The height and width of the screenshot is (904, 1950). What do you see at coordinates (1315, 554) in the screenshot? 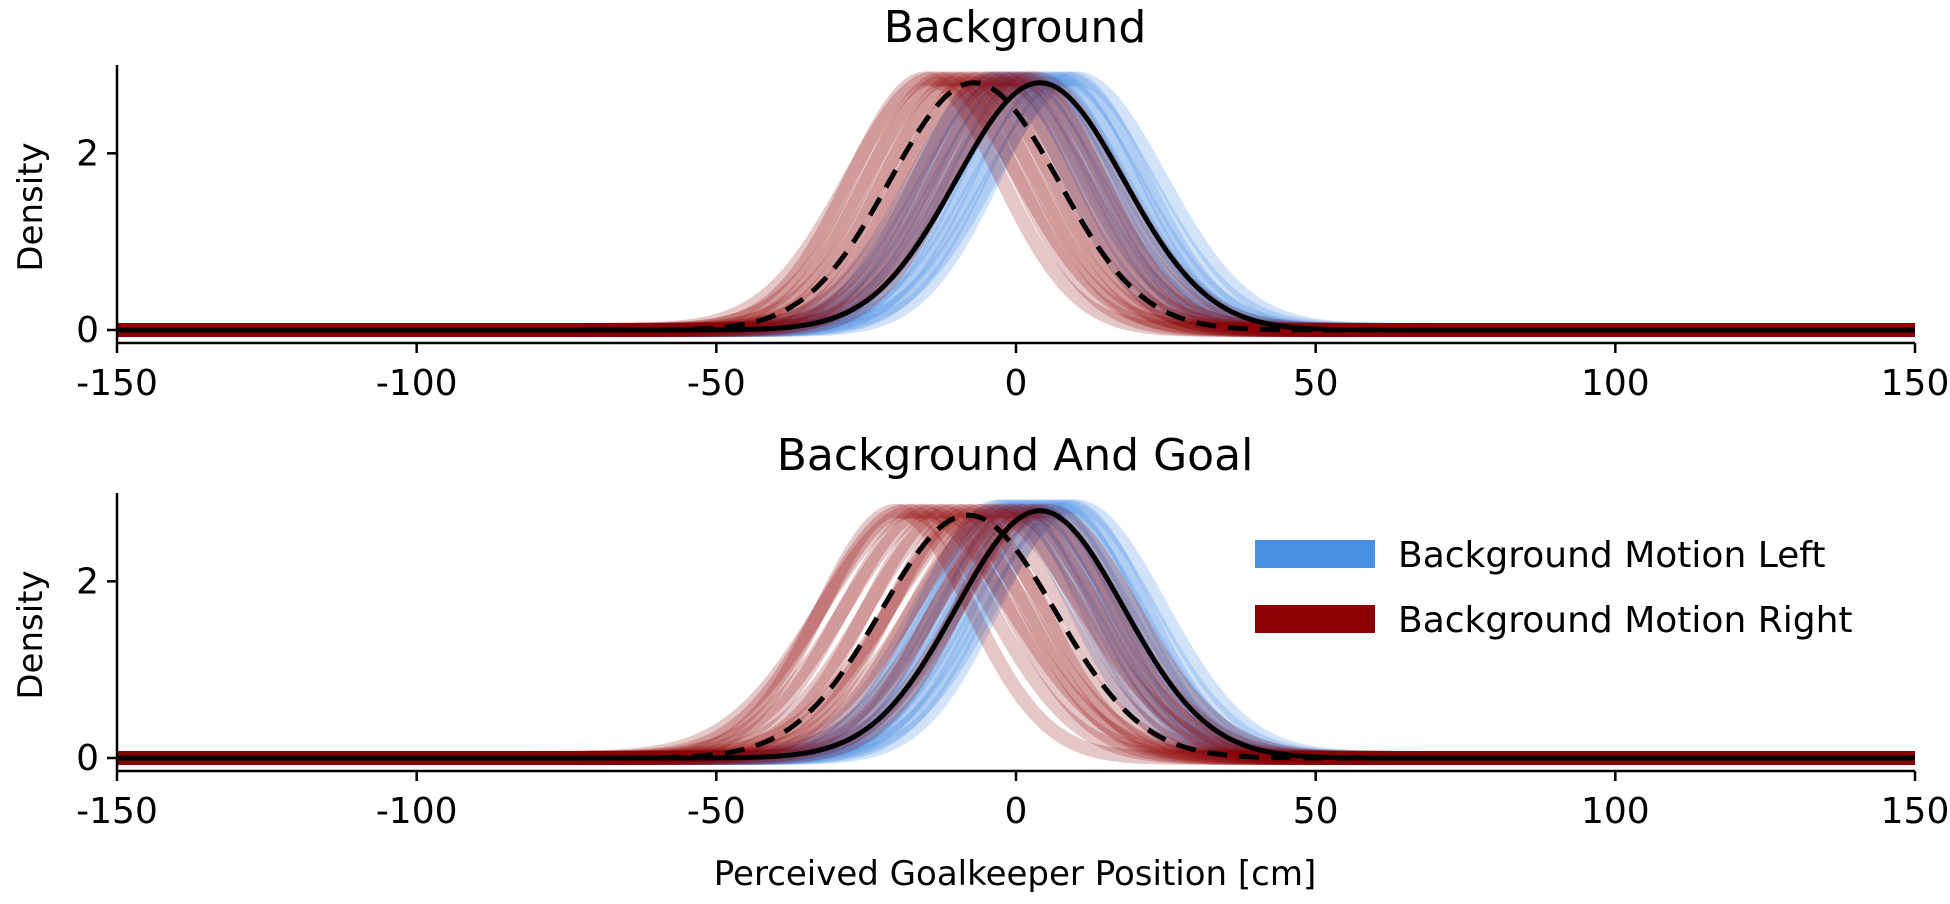
I see `legend-swatch-left` at bounding box center [1315, 554].